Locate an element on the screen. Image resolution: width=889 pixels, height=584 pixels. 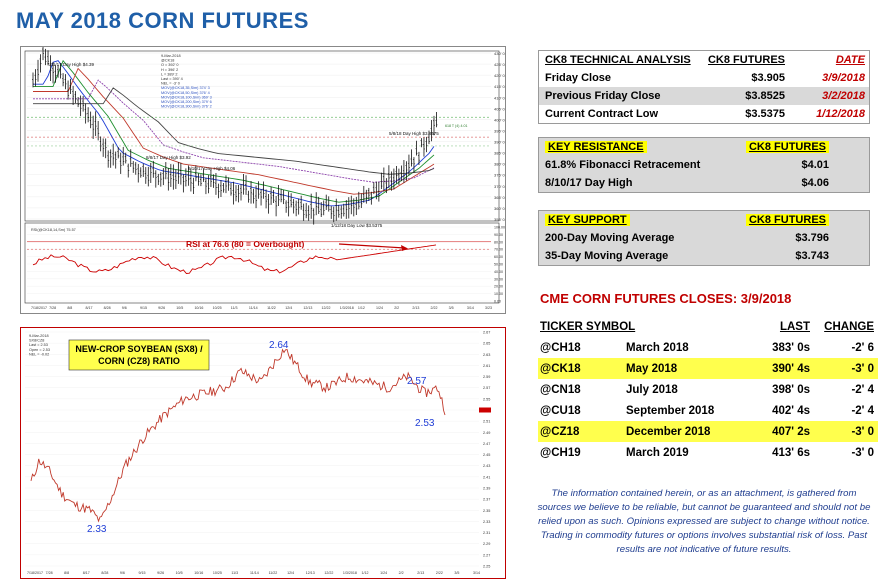
change-cell: -2' 6 is located at coordinates (862, 347).